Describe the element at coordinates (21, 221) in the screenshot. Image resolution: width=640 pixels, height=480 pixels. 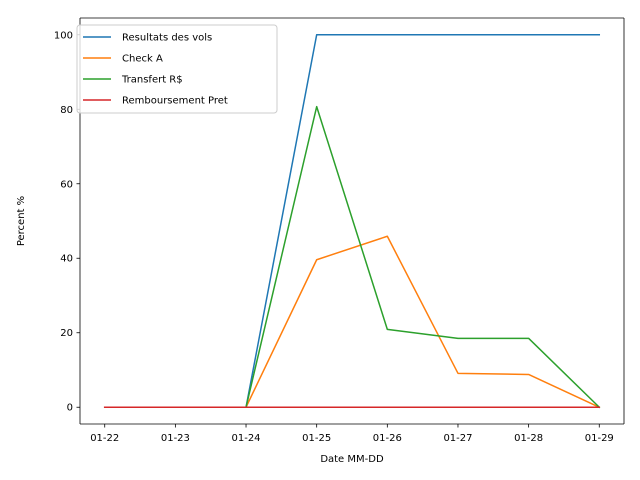
I see `y-axis-label: Percent %` at that location.